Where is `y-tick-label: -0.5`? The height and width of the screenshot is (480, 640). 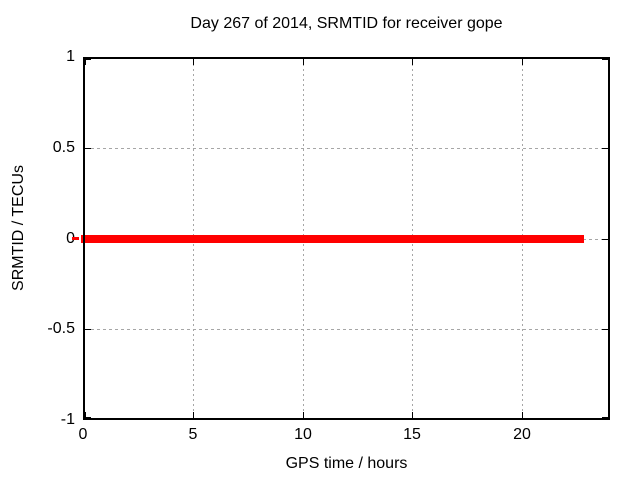
y-tick-label: -0.5 is located at coordinates (61, 328).